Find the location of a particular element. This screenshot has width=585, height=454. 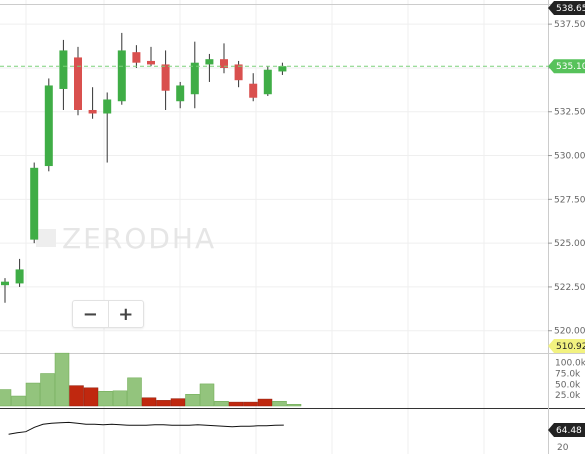

price-tick-label: 537.50 is located at coordinates (569, 25).